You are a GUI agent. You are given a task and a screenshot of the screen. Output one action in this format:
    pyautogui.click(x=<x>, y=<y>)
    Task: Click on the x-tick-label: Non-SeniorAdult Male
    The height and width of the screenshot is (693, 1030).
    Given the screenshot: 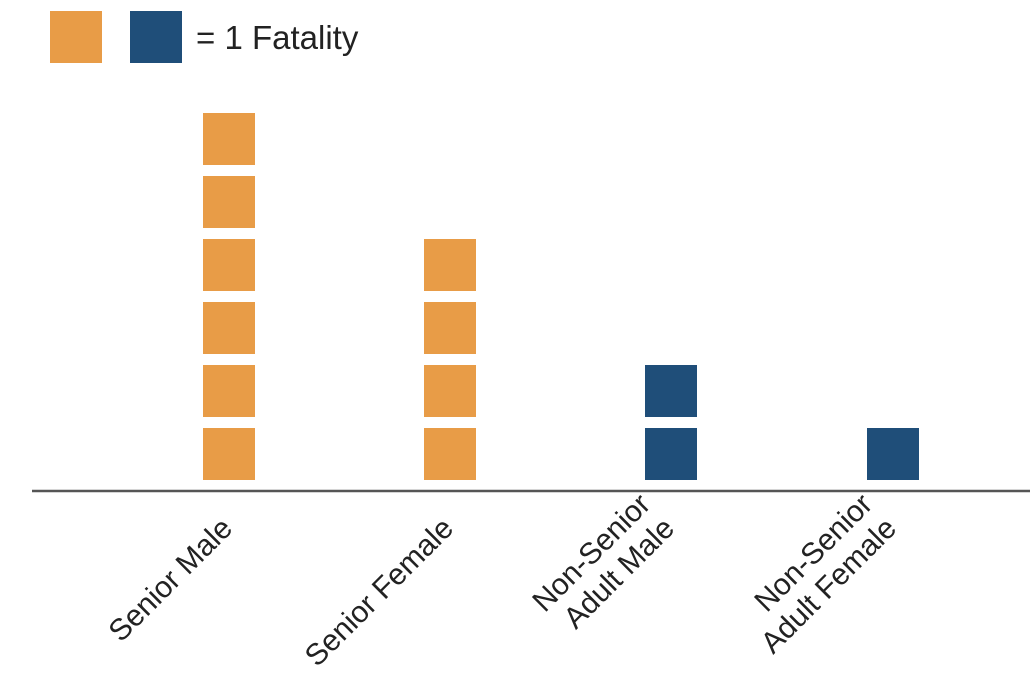 What is the action you would take?
    pyautogui.click(x=603, y=565)
    